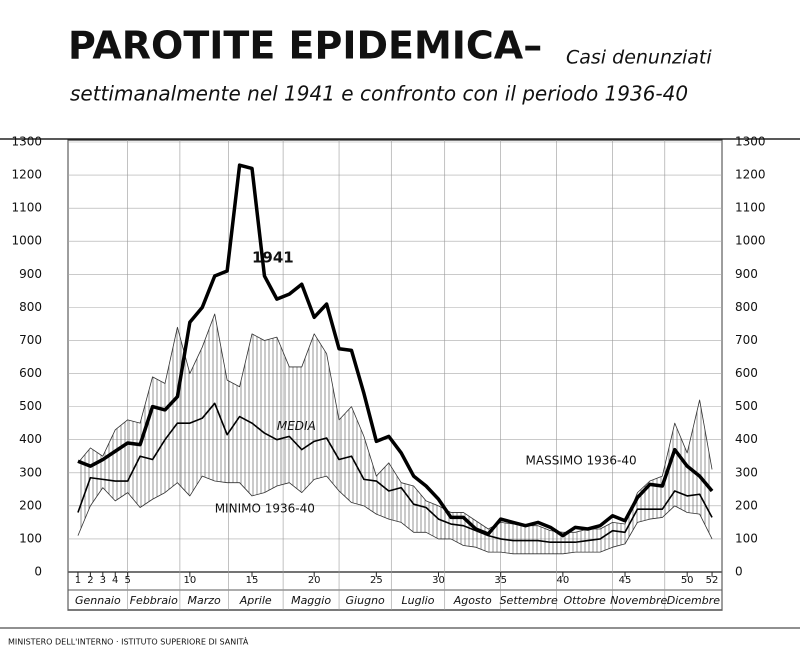  I want to click on y2-tick-label: 200, so click(746, 505).